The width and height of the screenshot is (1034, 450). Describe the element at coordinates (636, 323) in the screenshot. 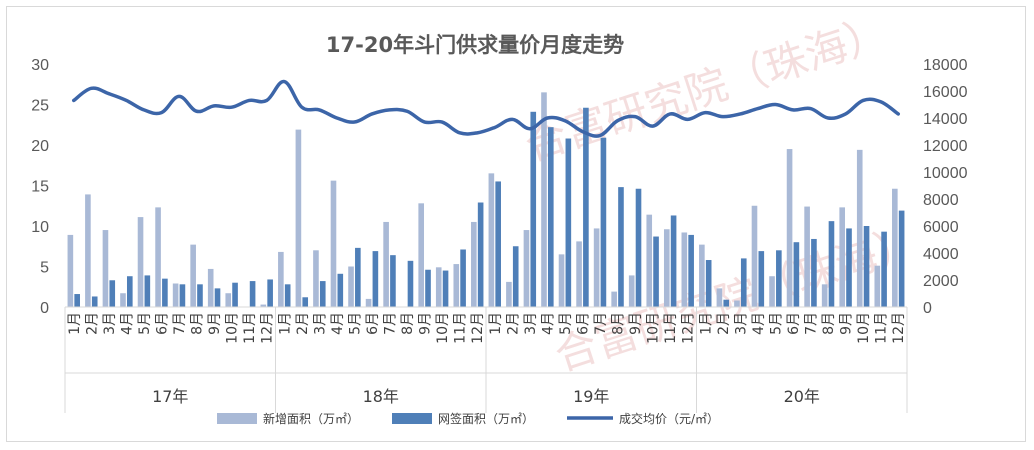

I see `x-month-label: 9月` at that location.